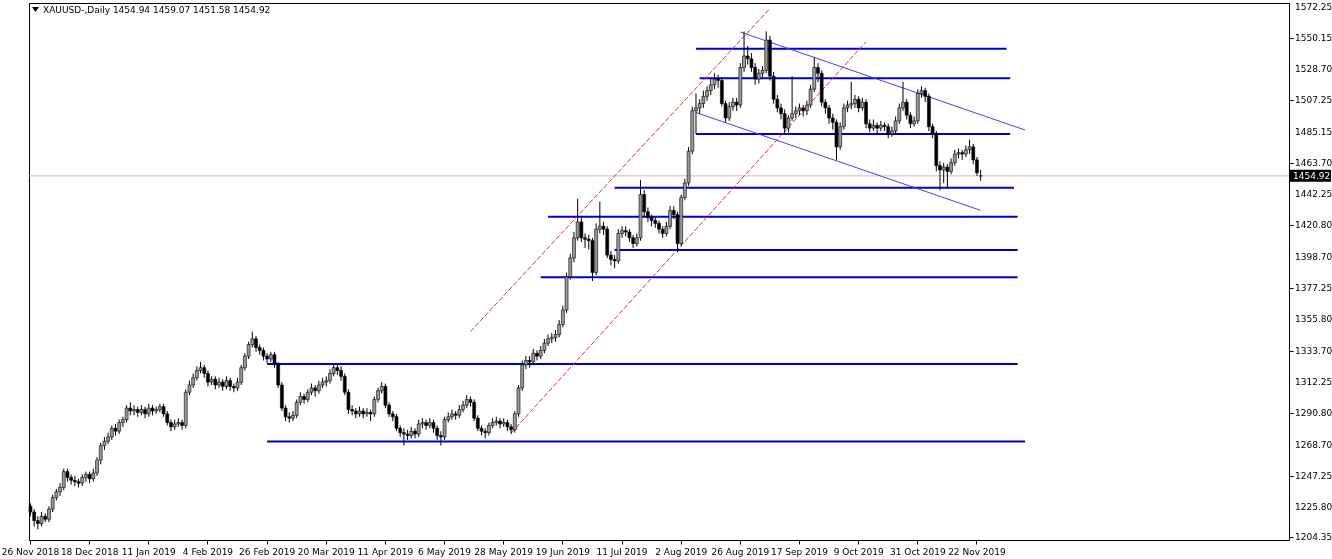 The image size is (1332, 559). What do you see at coordinates (681, 551) in the screenshot?
I see `x-tick-label: 2 Aug 2019` at bounding box center [681, 551].